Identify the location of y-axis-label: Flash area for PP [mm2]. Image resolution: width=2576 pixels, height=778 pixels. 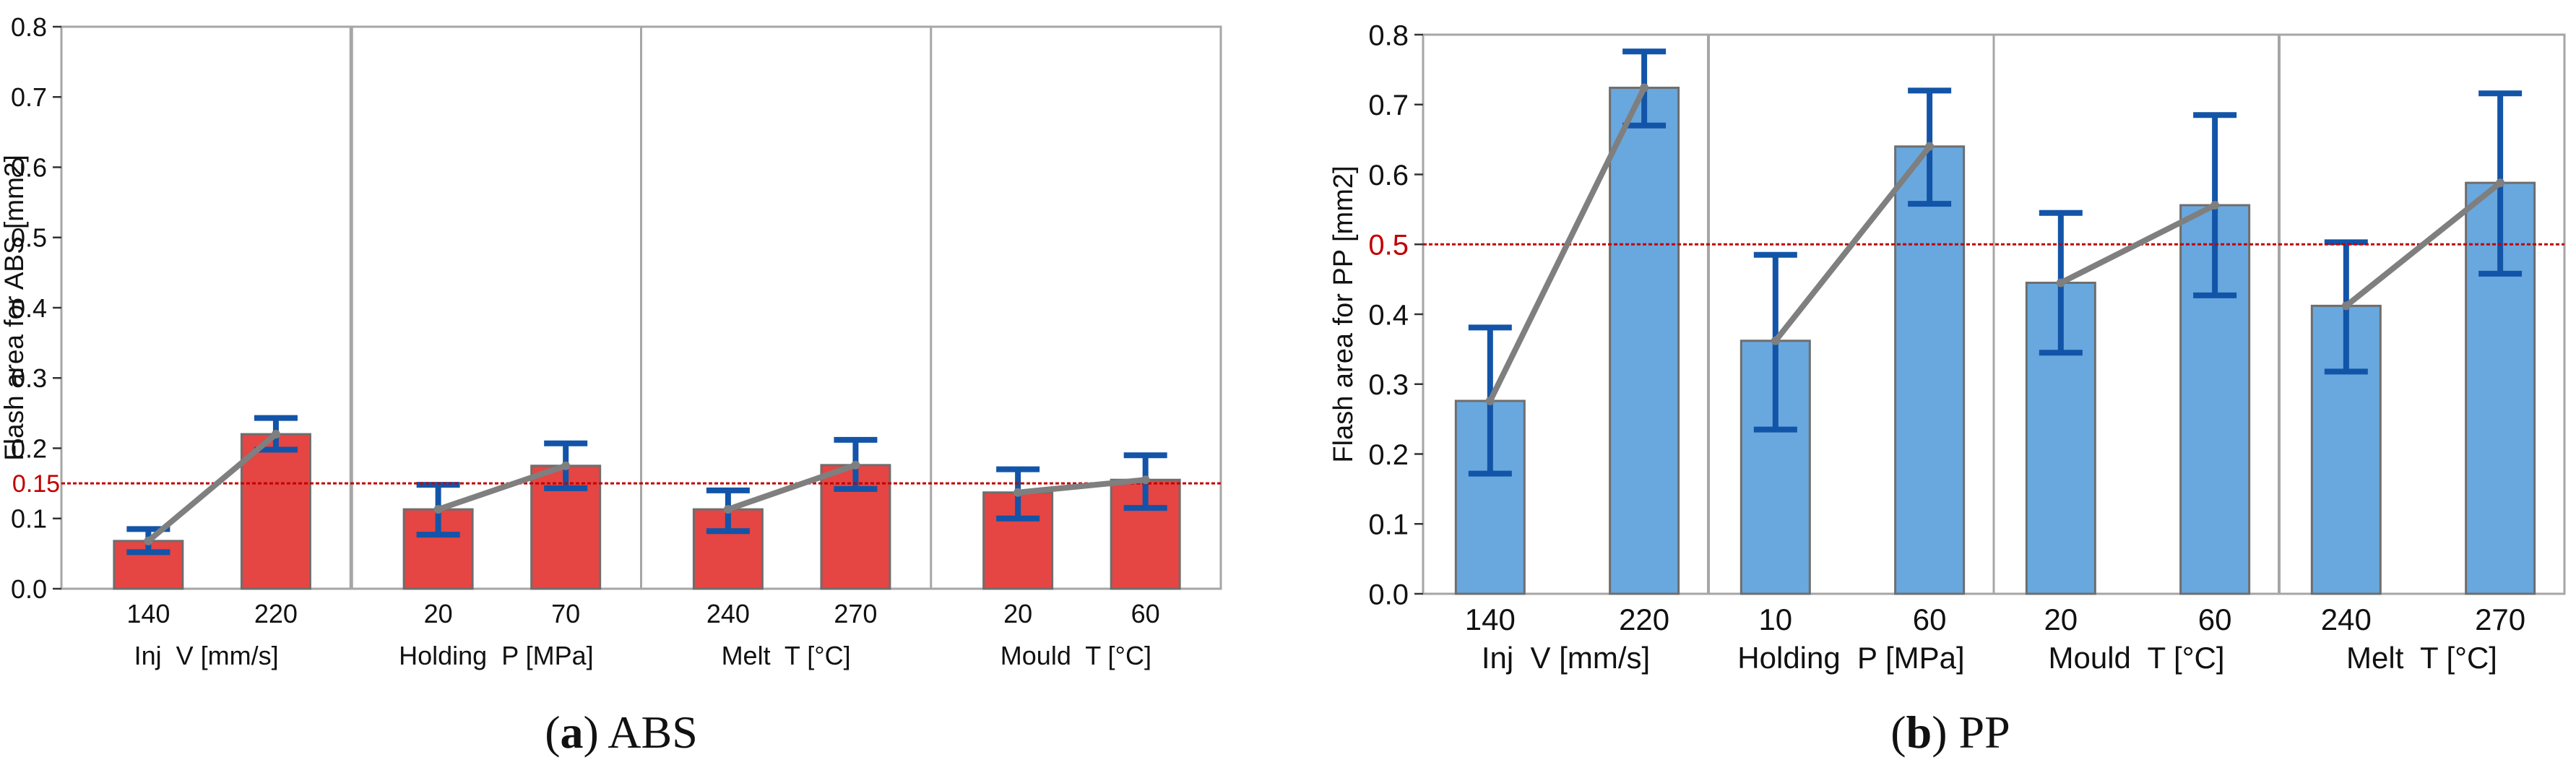
(1343, 313).